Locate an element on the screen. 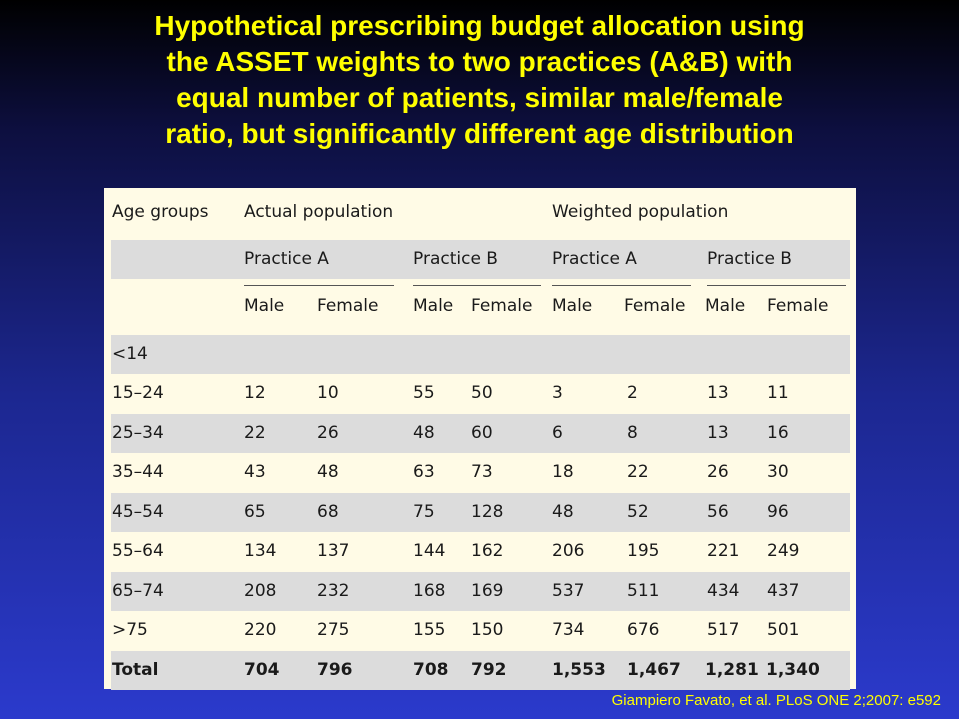  value-cell: 221 is located at coordinates (723, 551).